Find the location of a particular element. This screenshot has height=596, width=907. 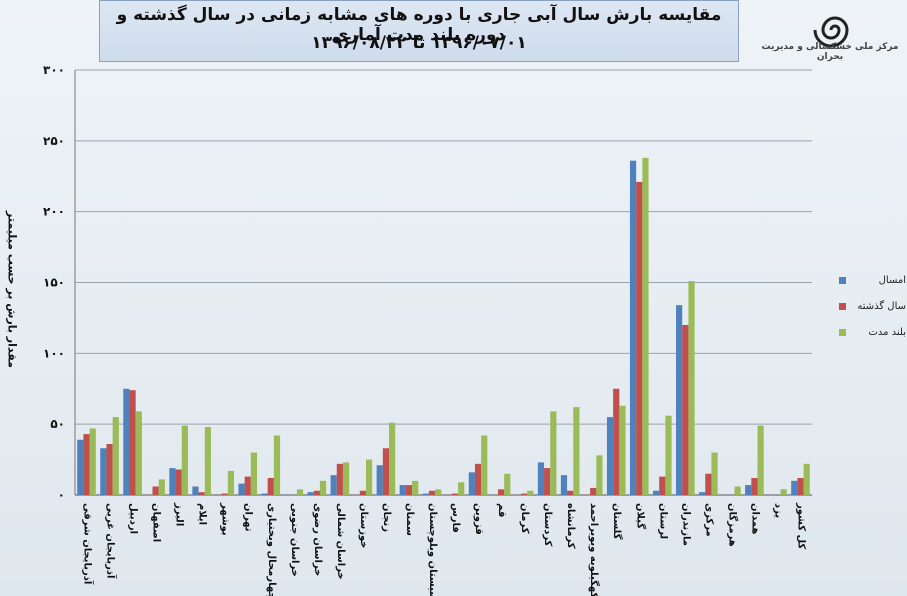

drought-center-spiral-logo-icon is located at coordinates (831, 32).